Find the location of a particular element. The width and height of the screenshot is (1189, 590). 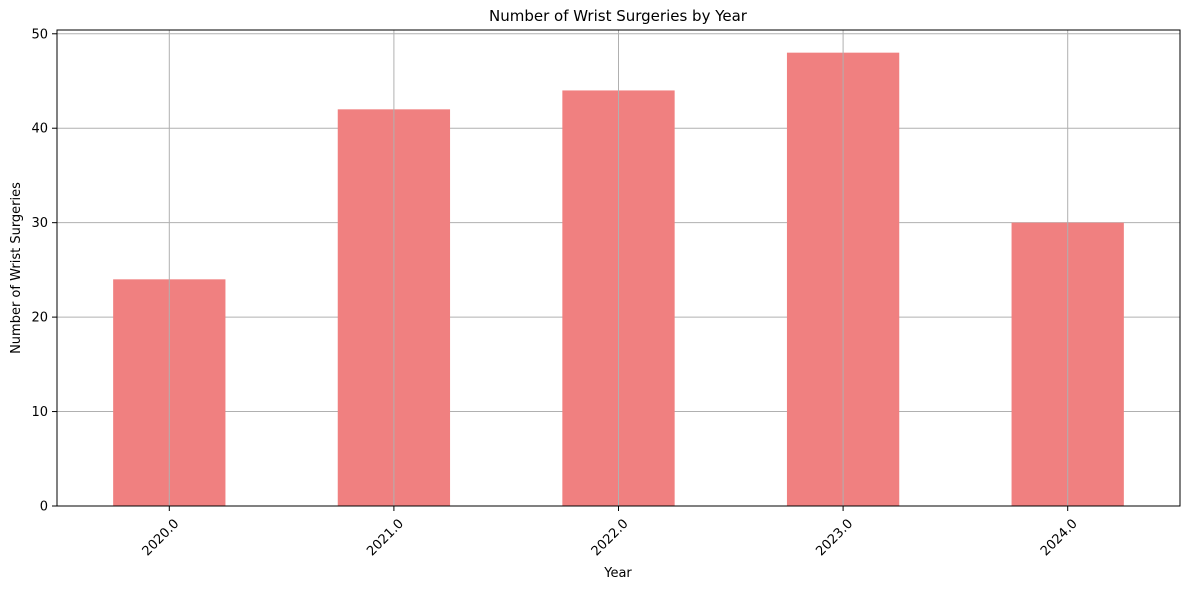

x-axis-ticks: 2020.0 2021.0 2022.0 2023.0 2024.0 is located at coordinates (610, 532).